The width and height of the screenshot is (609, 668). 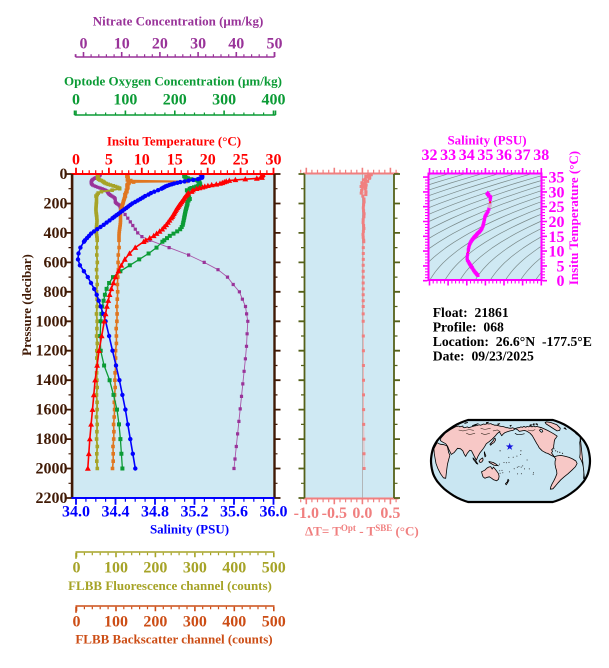 I want to click on svg-text: 38, so click(x=541, y=155).